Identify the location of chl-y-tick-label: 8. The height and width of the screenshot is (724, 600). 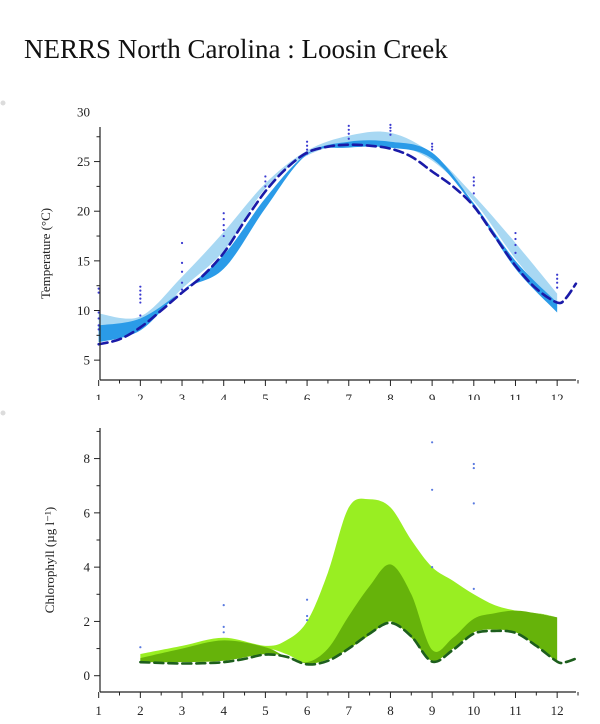
(87, 458).